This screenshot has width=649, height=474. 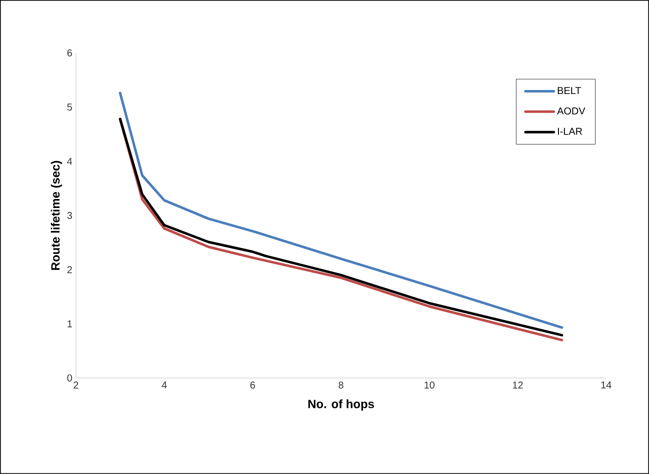 What do you see at coordinates (571, 111) in the screenshot?
I see `legend-label: AODV` at bounding box center [571, 111].